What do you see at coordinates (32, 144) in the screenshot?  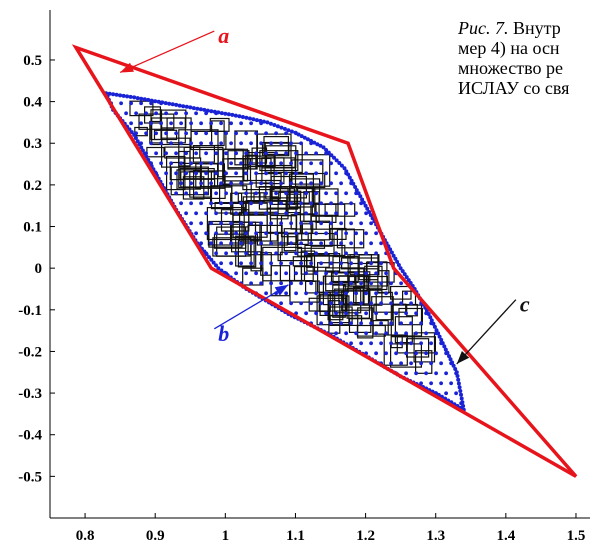 I see `y-tick-label: 0.3` at bounding box center [32, 144].